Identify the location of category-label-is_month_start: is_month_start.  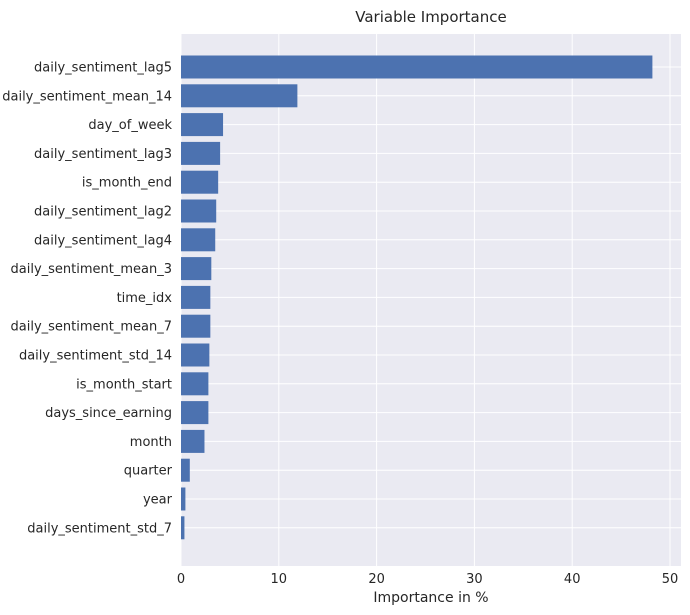
(124, 384).